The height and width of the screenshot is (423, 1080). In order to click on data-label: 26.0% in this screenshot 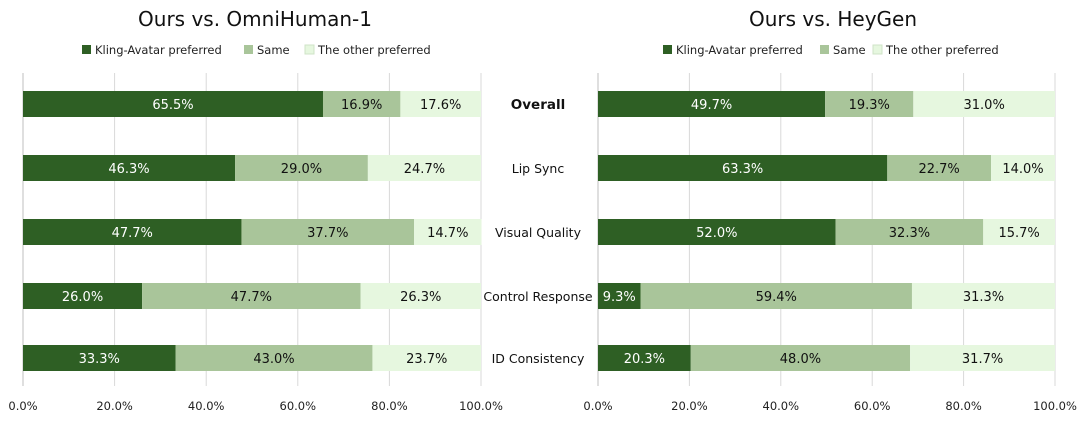, I will do `click(82, 297)`.